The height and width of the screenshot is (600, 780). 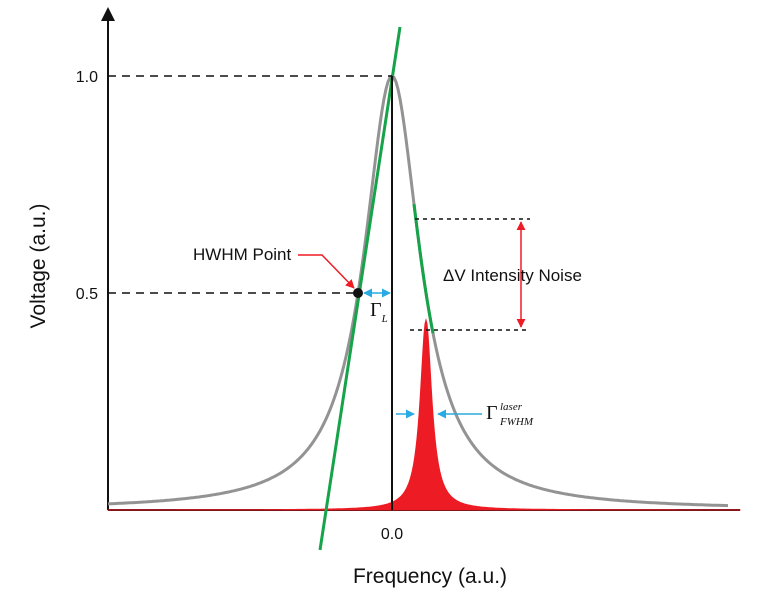 I want to click on gamma-l-label: ΓL, so click(x=379, y=312).